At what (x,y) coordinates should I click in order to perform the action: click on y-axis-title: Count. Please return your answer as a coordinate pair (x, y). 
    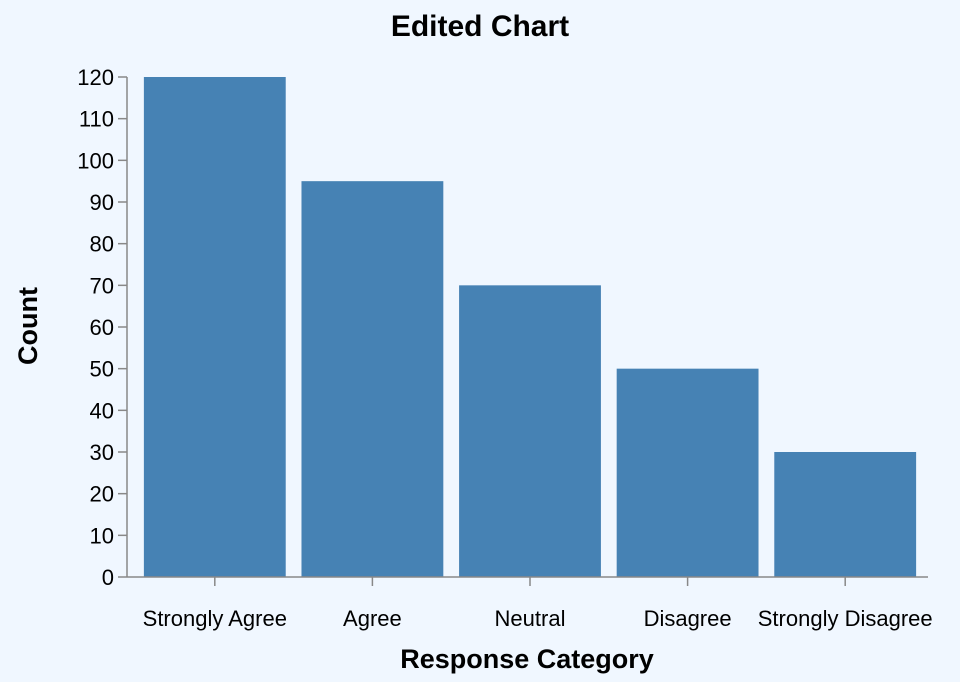
    Looking at the image, I should click on (28, 326).